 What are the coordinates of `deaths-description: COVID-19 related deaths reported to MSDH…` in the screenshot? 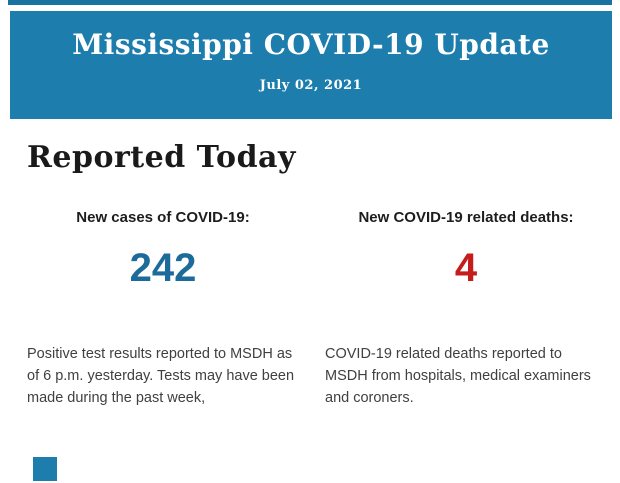 It's located at (458, 376).